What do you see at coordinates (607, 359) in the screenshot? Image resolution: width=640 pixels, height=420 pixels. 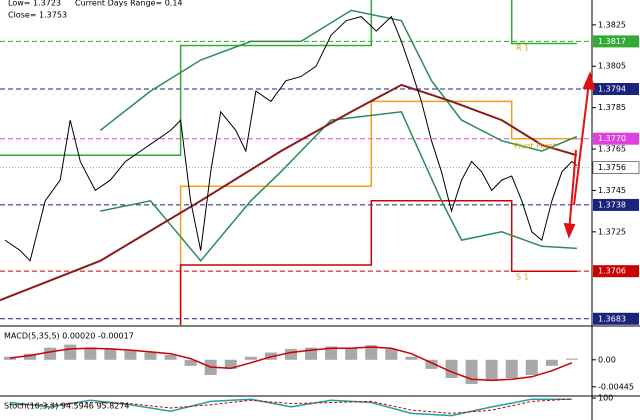 I see `y-tick-label: 0.00` at bounding box center [607, 359].